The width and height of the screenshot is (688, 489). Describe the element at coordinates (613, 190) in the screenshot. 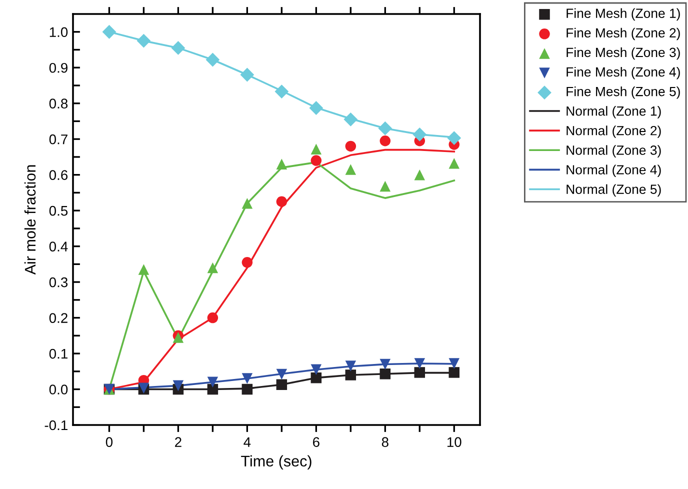

I see `legend-label: Normal (Zone 5)` at that location.